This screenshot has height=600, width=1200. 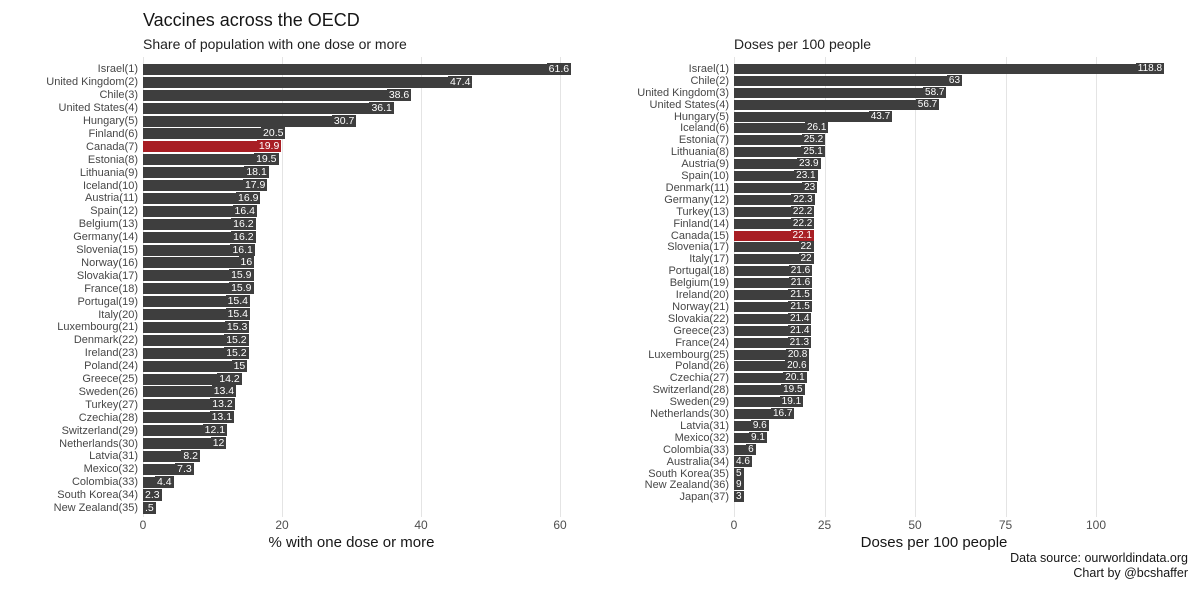 I want to click on bar-panel: 26.1, so click(x=961, y=128).